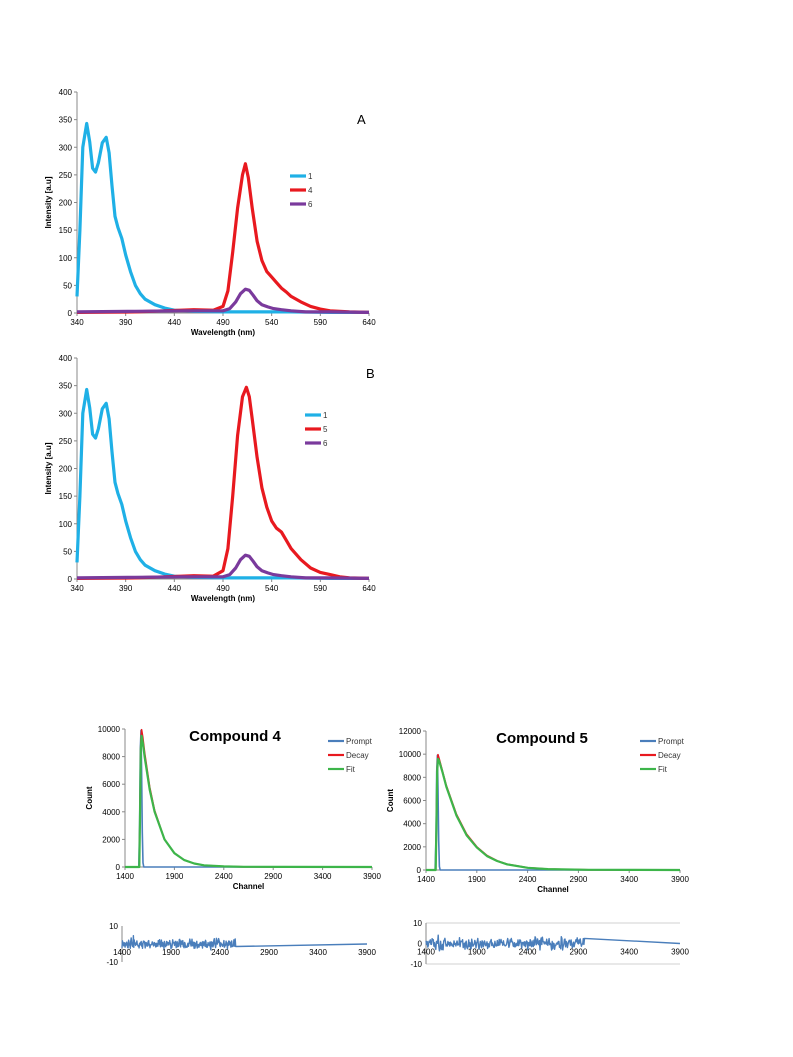  Describe the element at coordinates (542, 738) in the screenshot. I see `chart-title: Compound 5` at that location.